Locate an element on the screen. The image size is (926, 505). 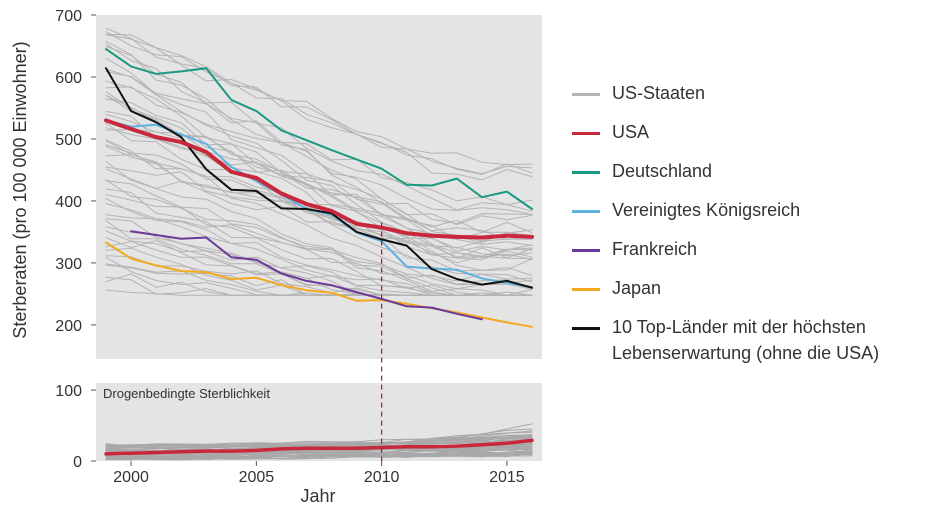
legend-item-frankreich: Frankreich is located at coordinates (747, 255).